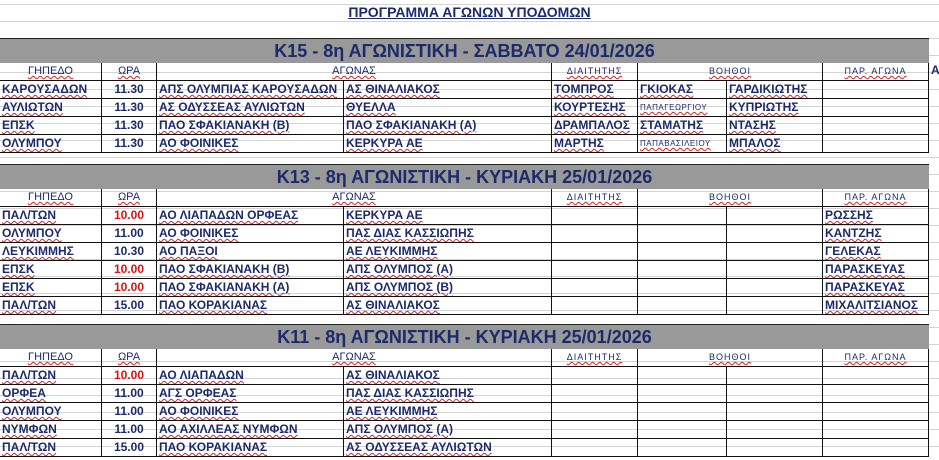 The width and height of the screenshot is (939, 460). What do you see at coordinates (250, 393) in the screenshot?
I see `cell-home: ΑΓΣ ΟΡΦΕΑΣ` at bounding box center [250, 393].